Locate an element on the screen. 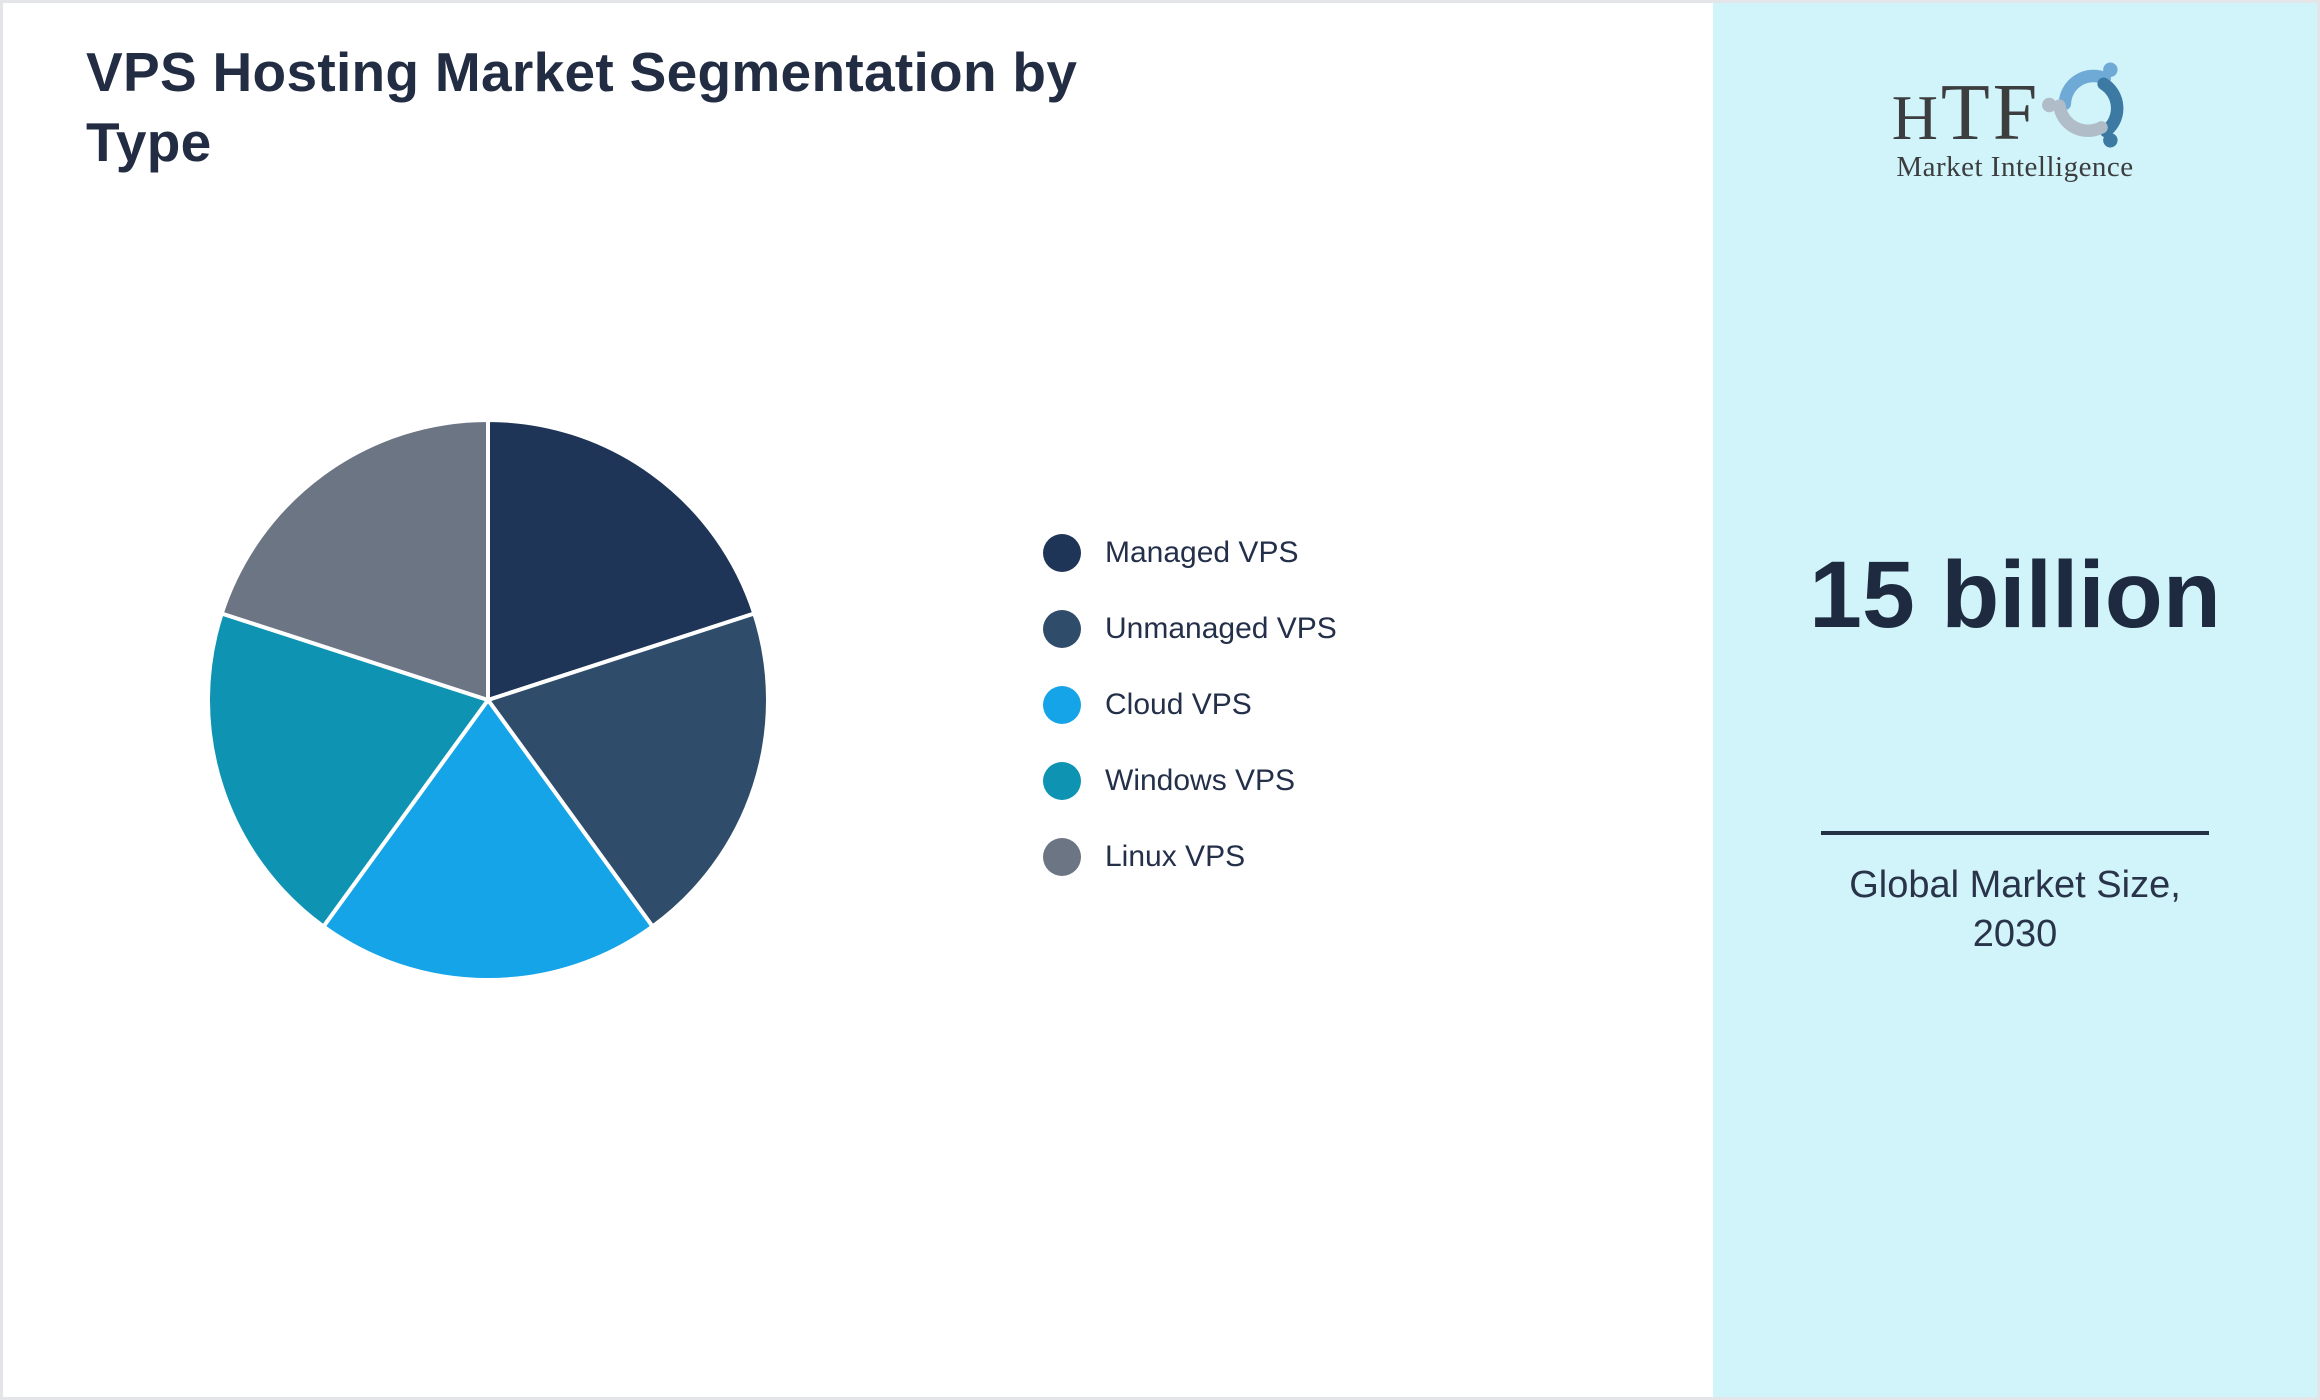  htf-logo: HTF Market Intelligence is located at coordinates (2015, 123).